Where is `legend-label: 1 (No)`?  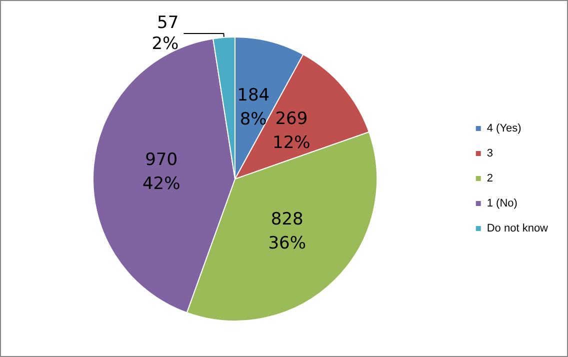 legend-label: 1 (No) is located at coordinates (502, 204).